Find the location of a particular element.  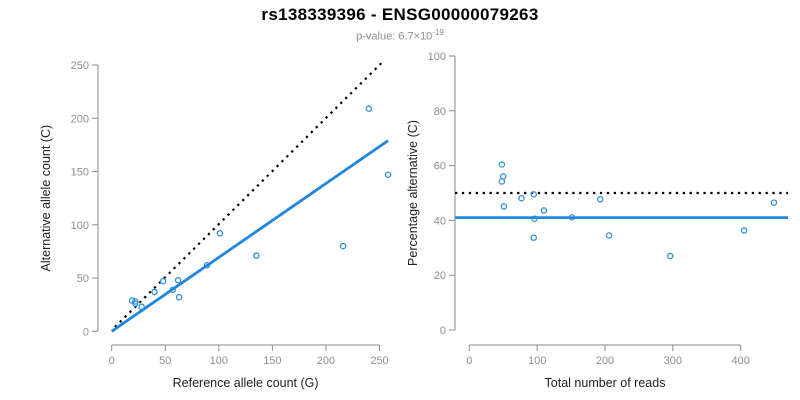

y-tick-label: 50 is located at coordinates (83, 279).